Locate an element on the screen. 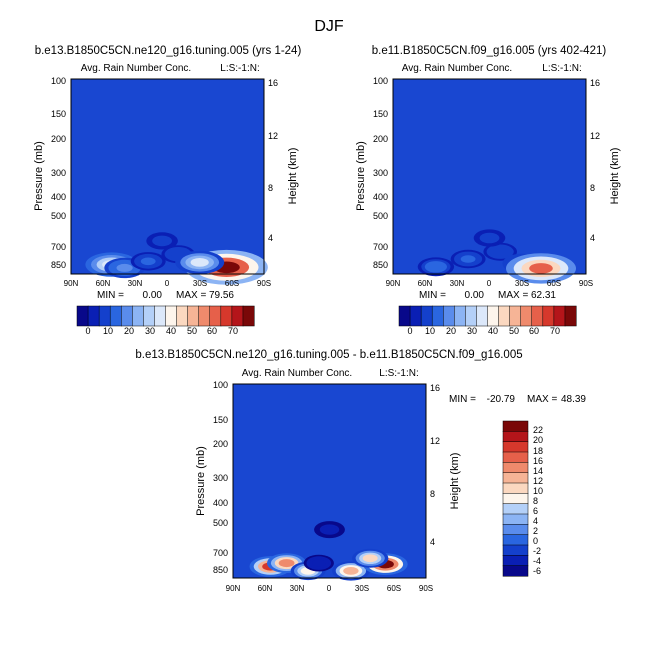 This screenshot has width=658, height=658. panel-2-subtitle-left: Avg. Rain Number Conc. is located at coordinates (457, 68).